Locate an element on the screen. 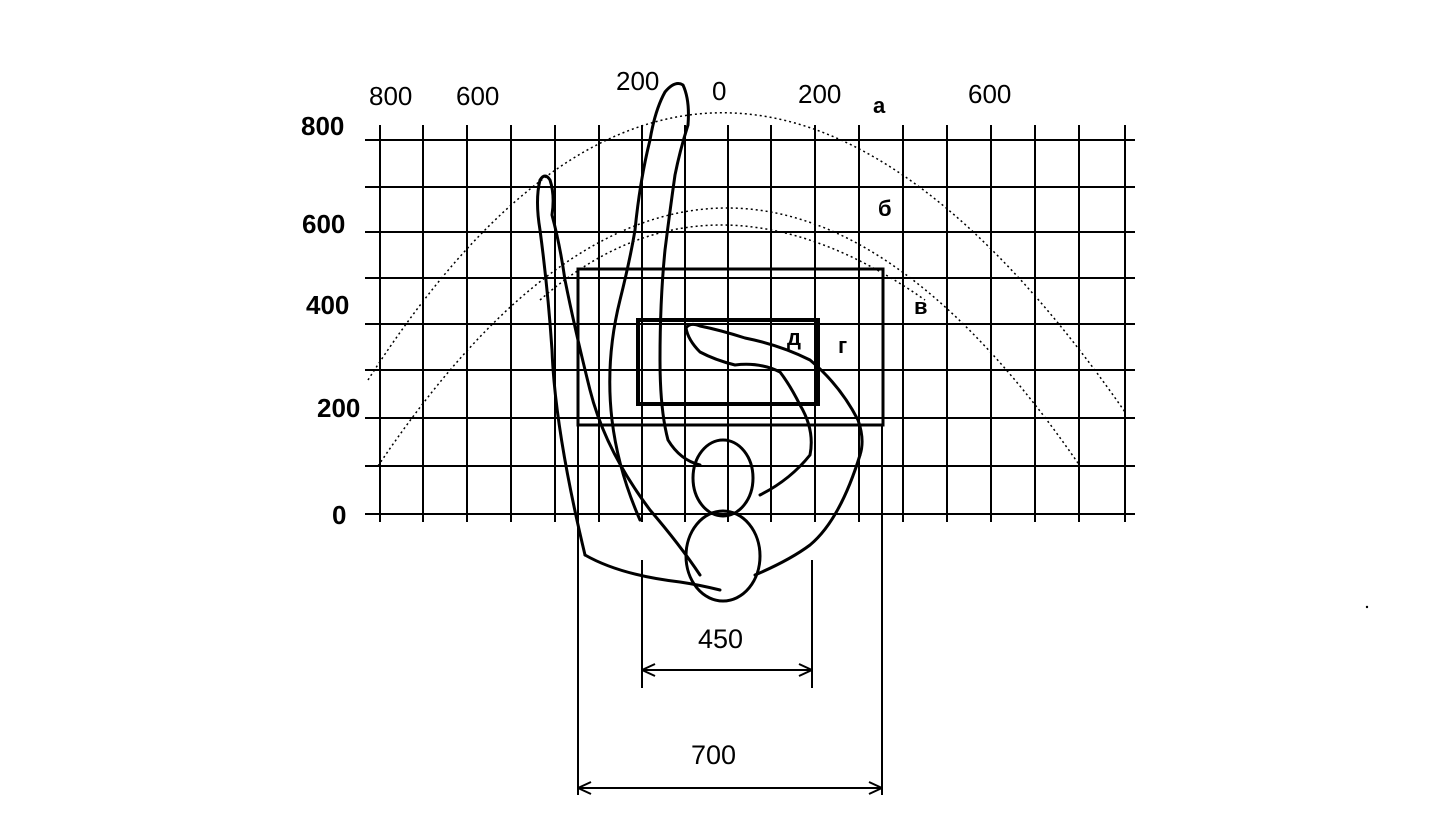  top-tick-label: 0 is located at coordinates (719, 91).